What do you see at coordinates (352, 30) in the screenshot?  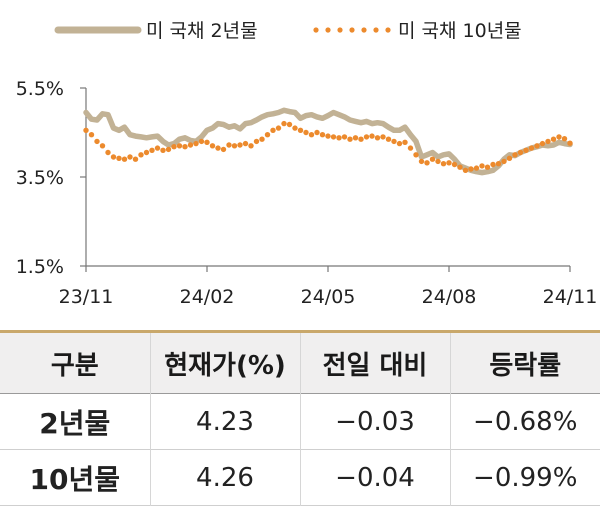 I see `legend-swatch-10y` at bounding box center [352, 30].